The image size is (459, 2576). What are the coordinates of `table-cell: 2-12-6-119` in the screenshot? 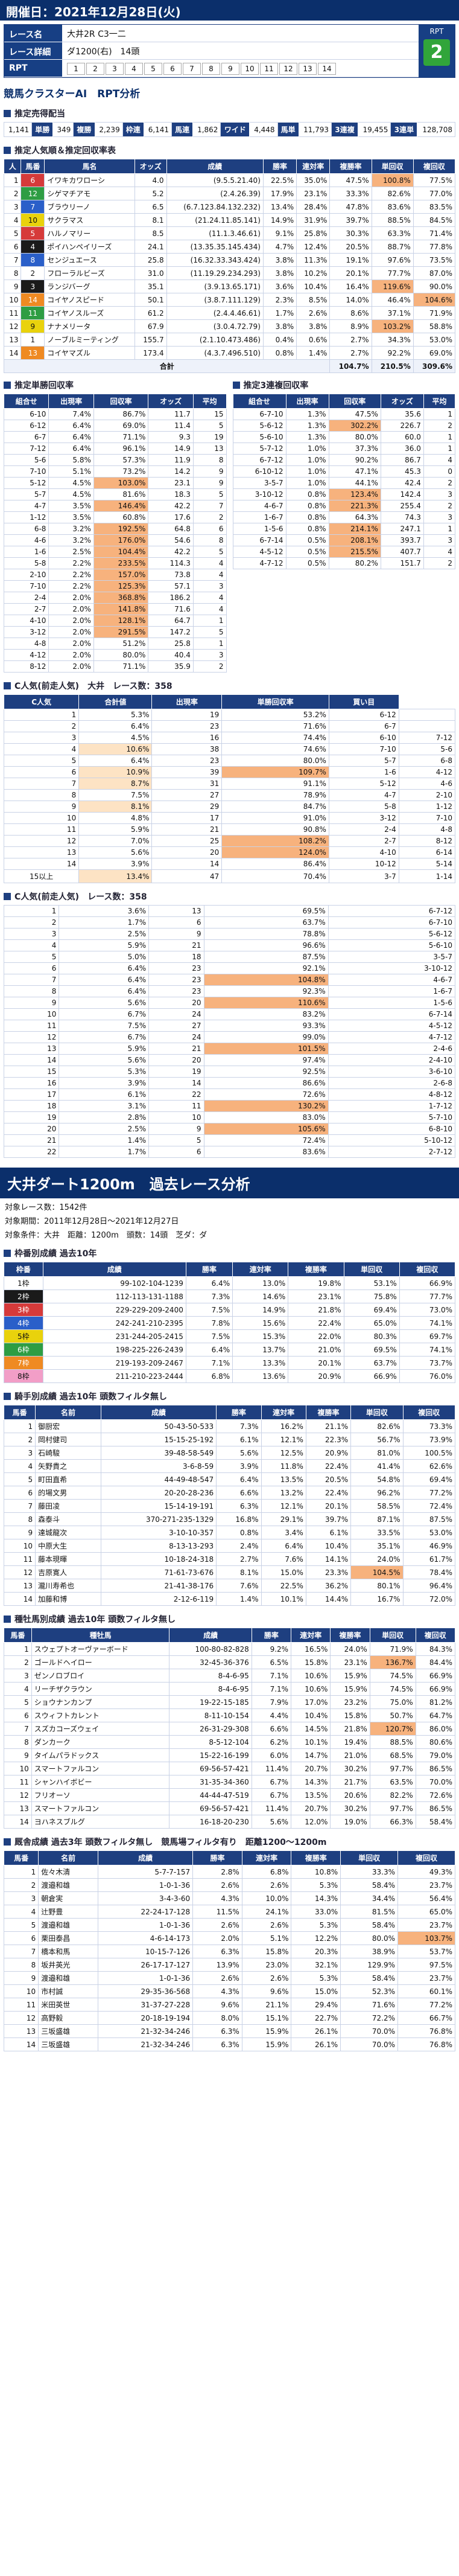 It's located at (158, 1599).